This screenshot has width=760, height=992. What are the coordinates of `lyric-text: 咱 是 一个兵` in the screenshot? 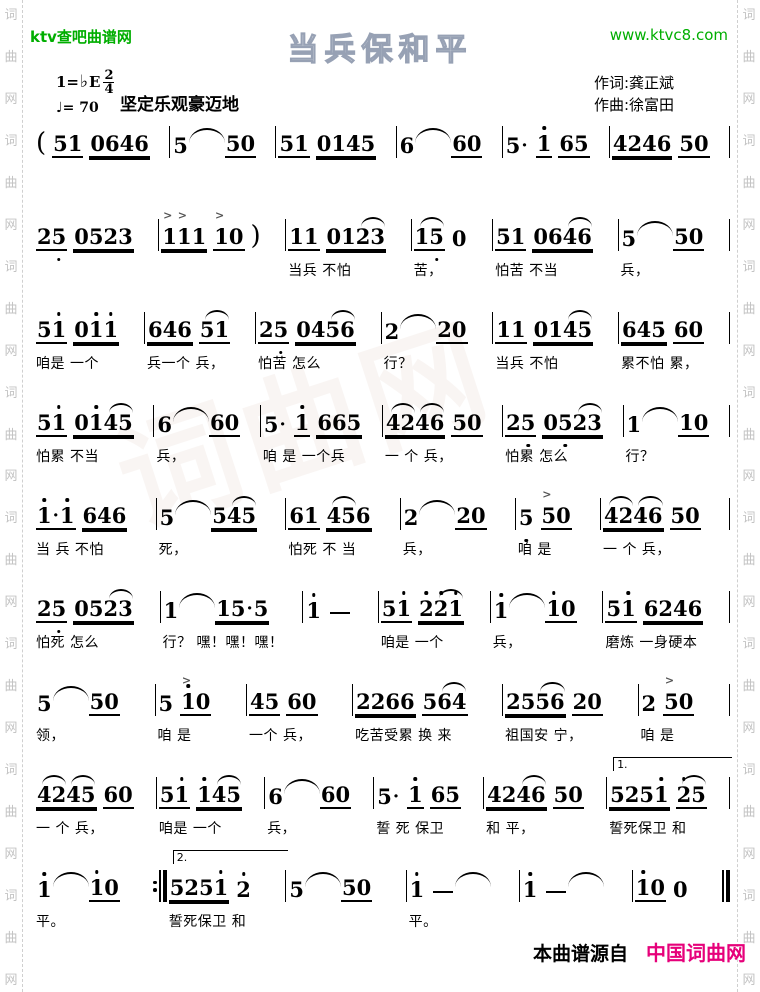 It's located at (304, 457).